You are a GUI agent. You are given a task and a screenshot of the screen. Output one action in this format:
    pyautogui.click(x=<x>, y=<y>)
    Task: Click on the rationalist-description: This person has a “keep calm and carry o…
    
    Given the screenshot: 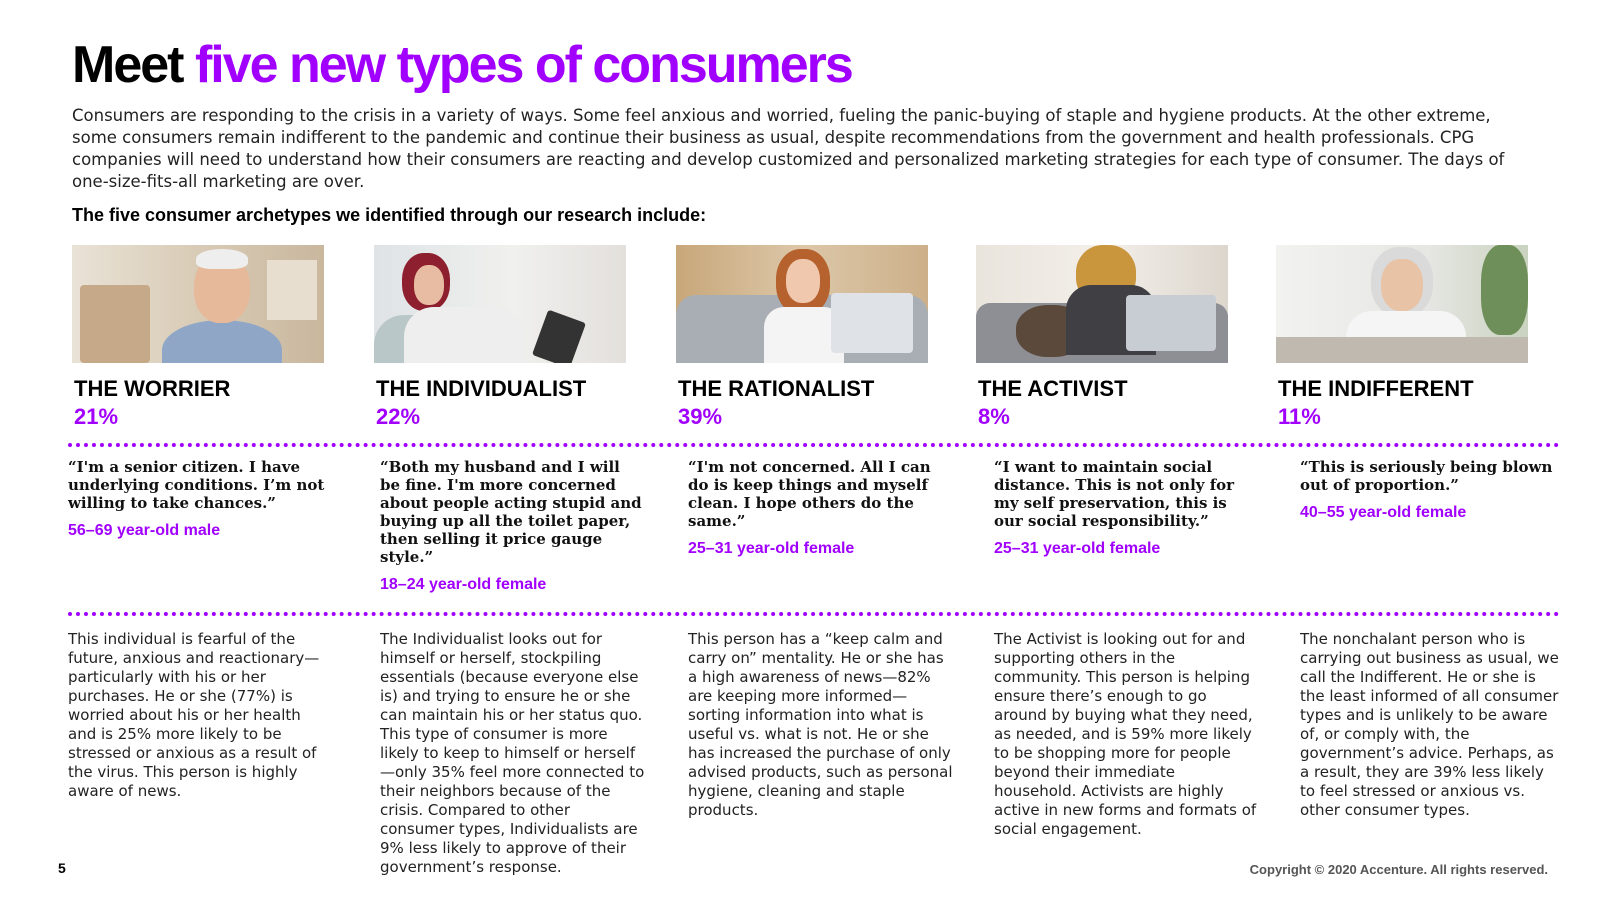 What is the action you would take?
    pyautogui.click(x=820, y=724)
    